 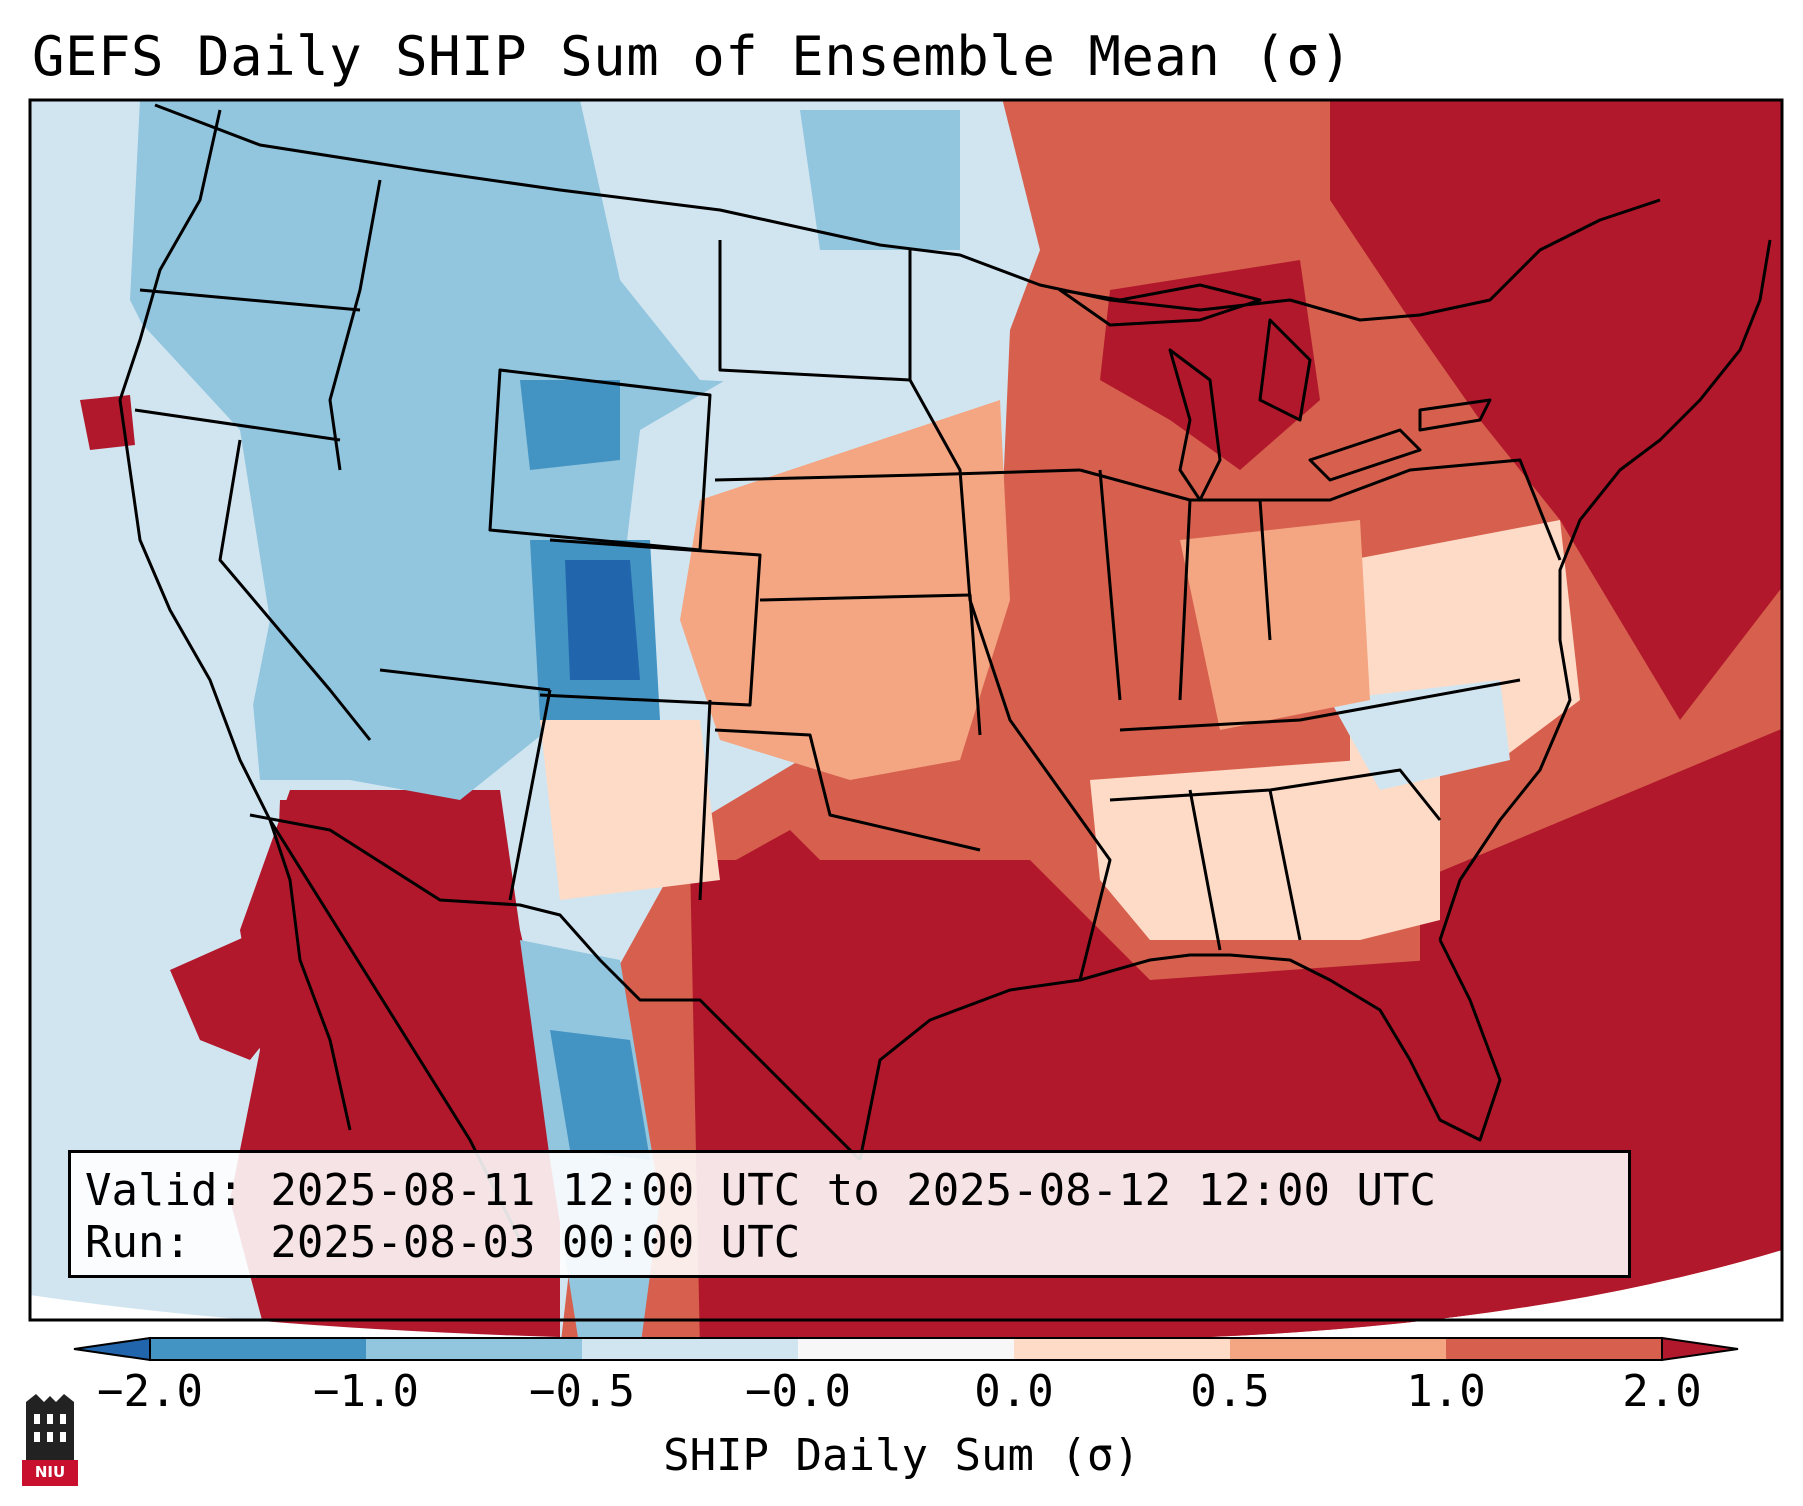 I want to click on colorbar-tick: 0.0, so click(x=1014, y=1391).